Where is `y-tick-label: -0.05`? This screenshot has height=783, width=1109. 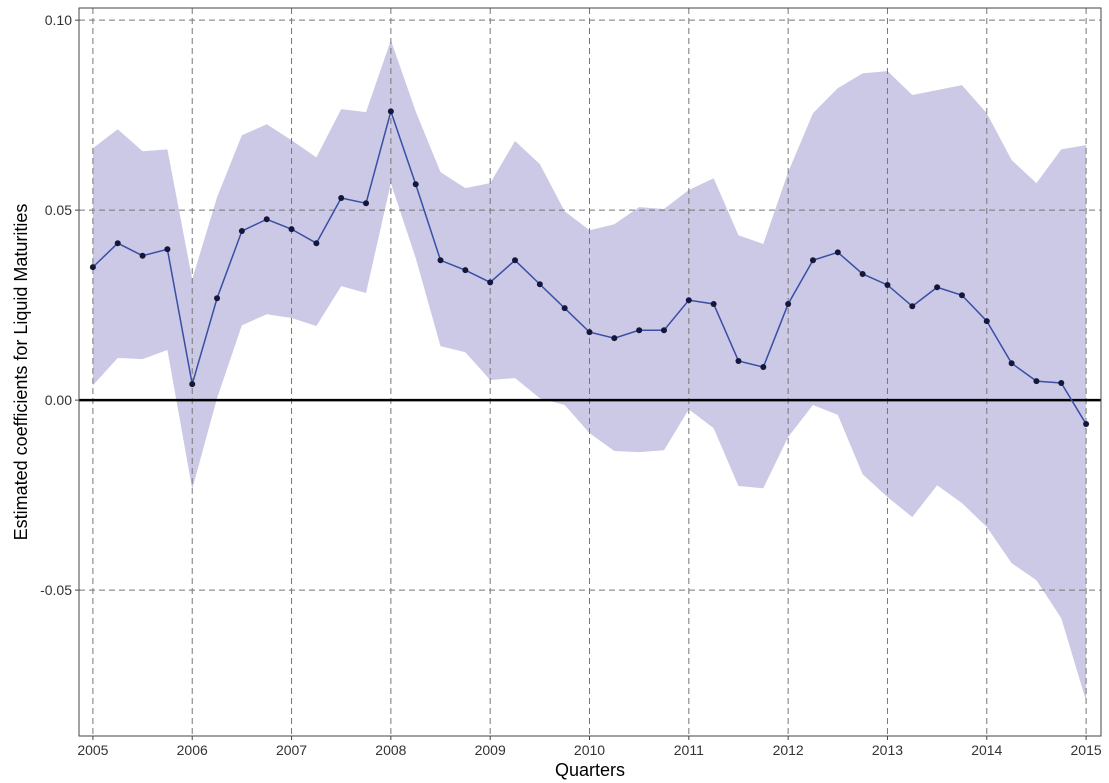
y-tick-label: -0.05 is located at coordinates (56, 590).